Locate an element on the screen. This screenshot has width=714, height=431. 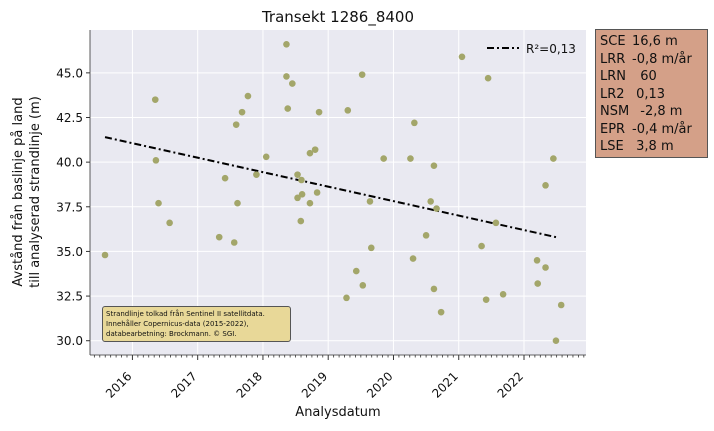
x-tick-label: 2019 is located at coordinates (314, 384).